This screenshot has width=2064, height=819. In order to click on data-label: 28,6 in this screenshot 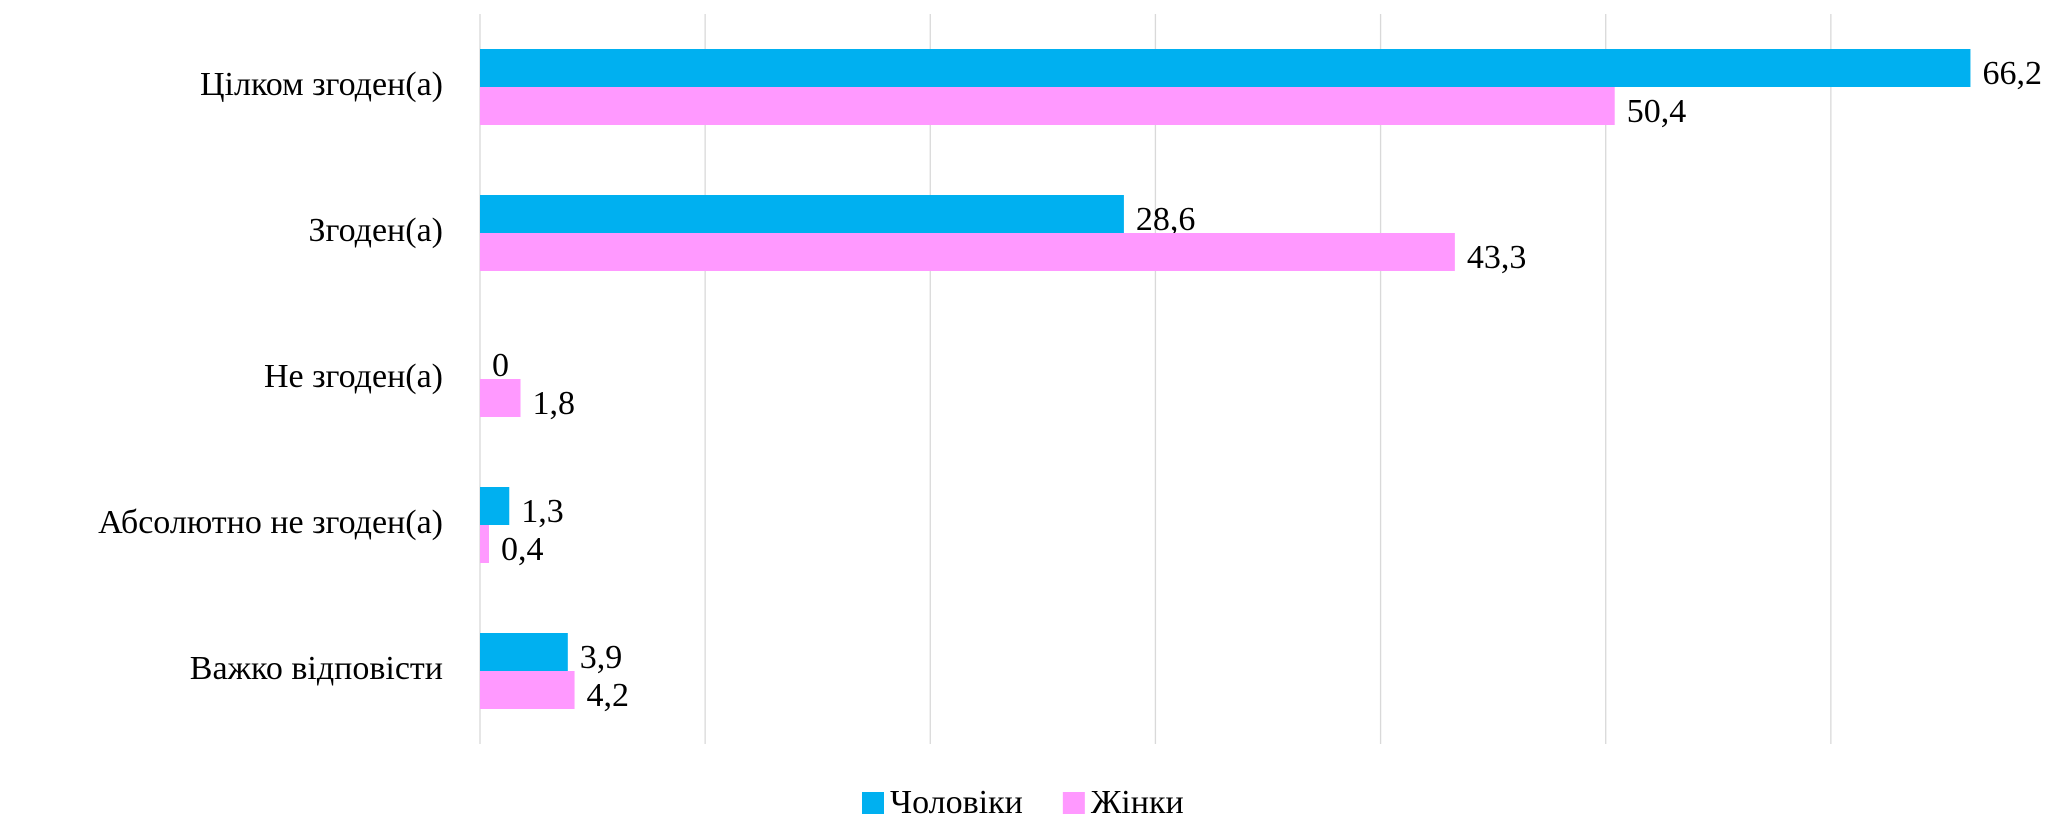, I will do `click(1166, 219)`.